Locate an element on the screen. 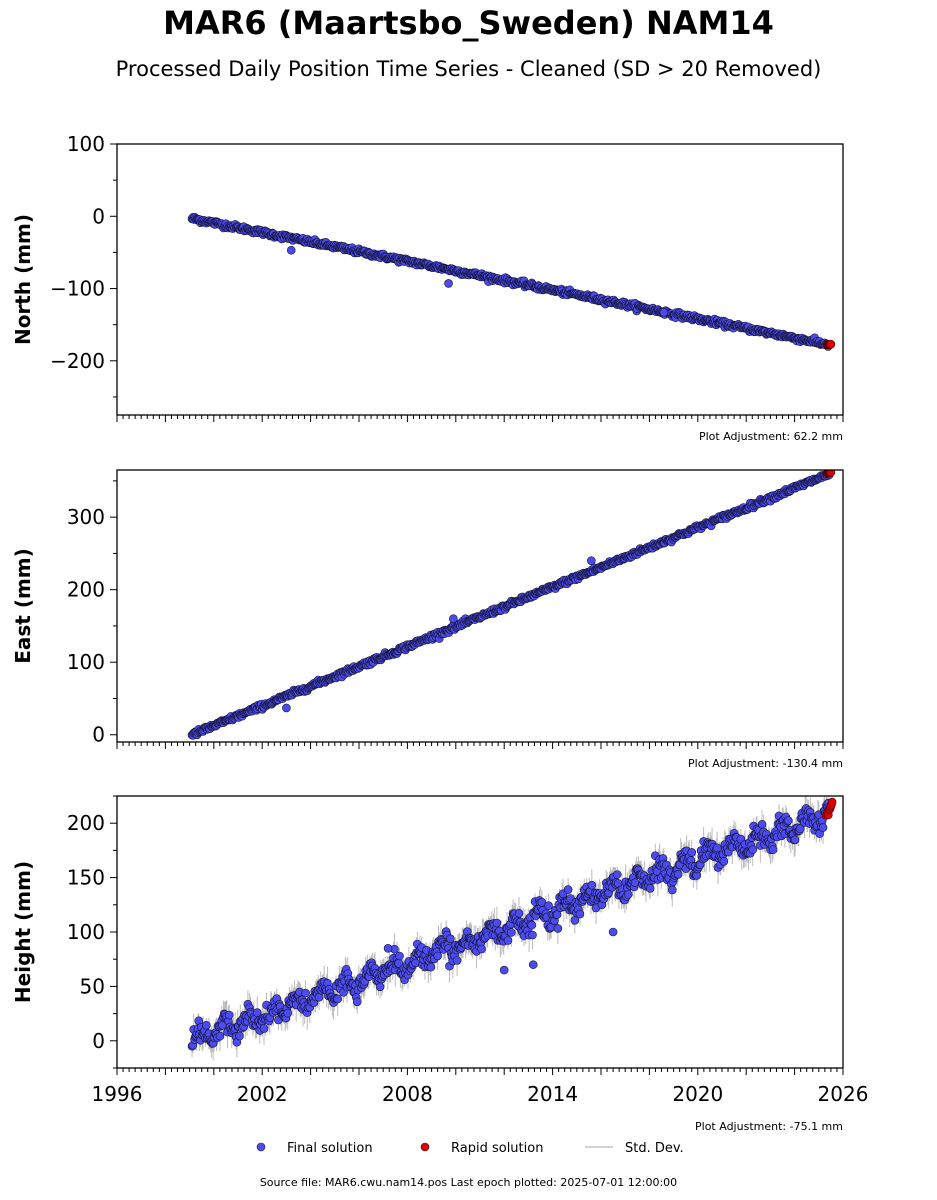 The width and height of the screenshot is (937, 1200). x-tick-label: 2002 is located at coordinates (262, 1094).